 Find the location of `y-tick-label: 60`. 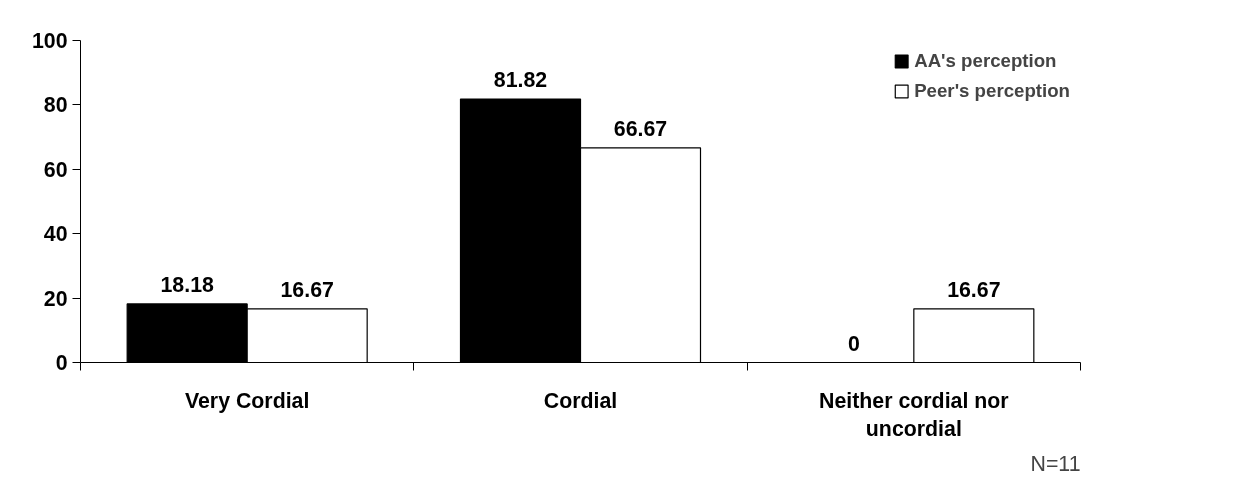

y-tick-label: 60 is located at coordinates (55, 169).